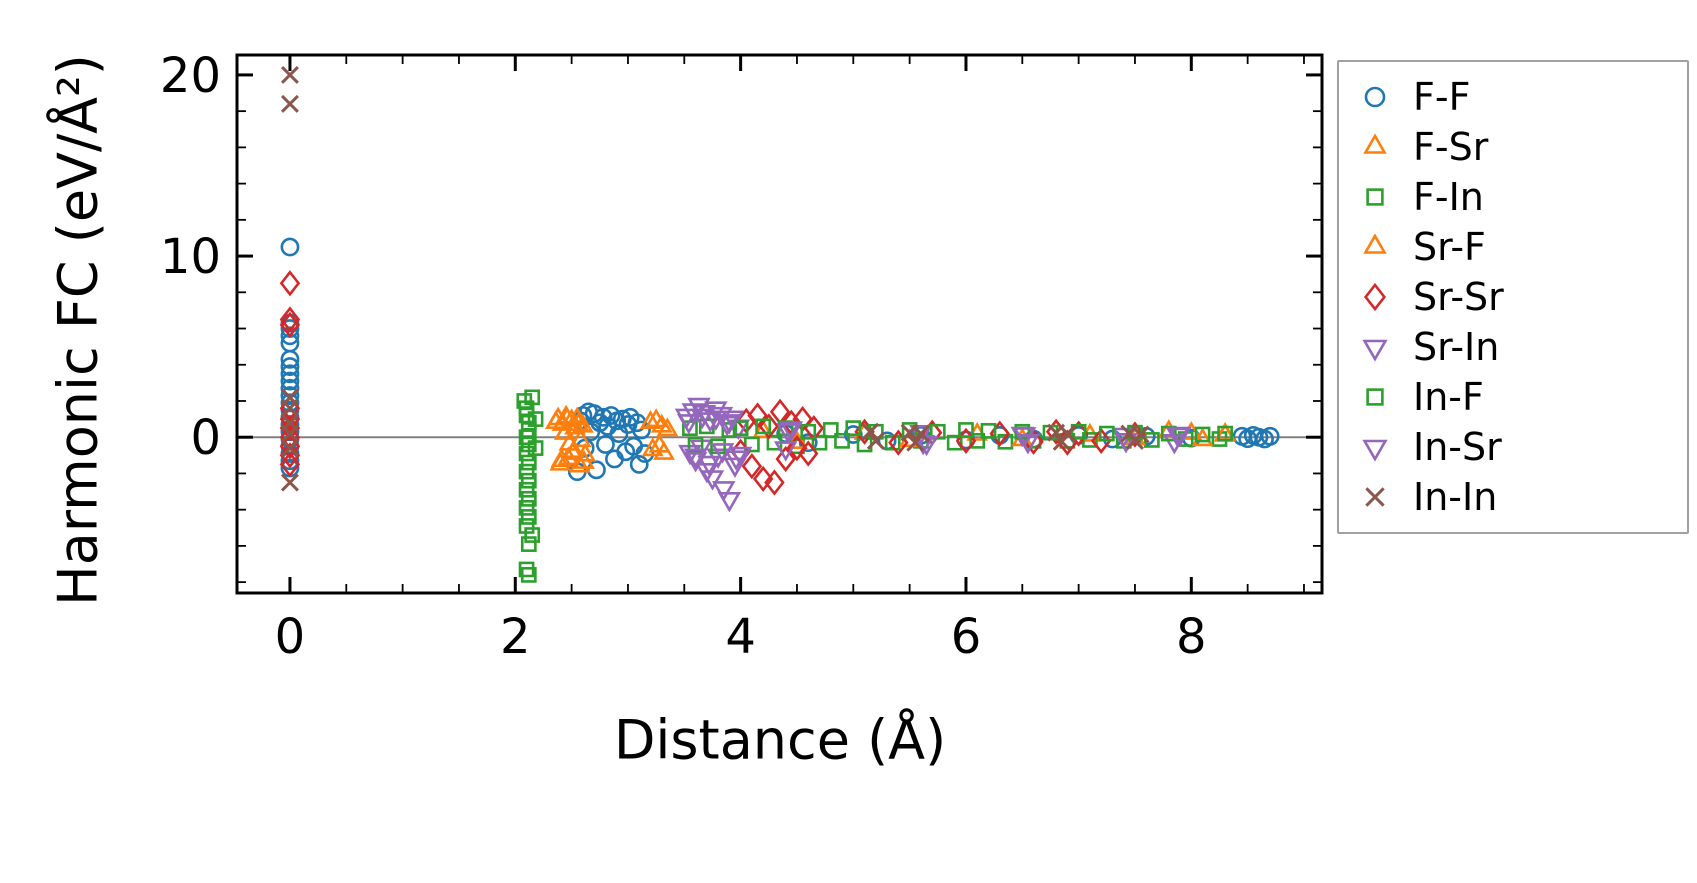 This screenshot has width=1697, height=883. Describe the element at coordinates (190, 76) in the screenshot. I see `y-tick-label: 20` at that location.